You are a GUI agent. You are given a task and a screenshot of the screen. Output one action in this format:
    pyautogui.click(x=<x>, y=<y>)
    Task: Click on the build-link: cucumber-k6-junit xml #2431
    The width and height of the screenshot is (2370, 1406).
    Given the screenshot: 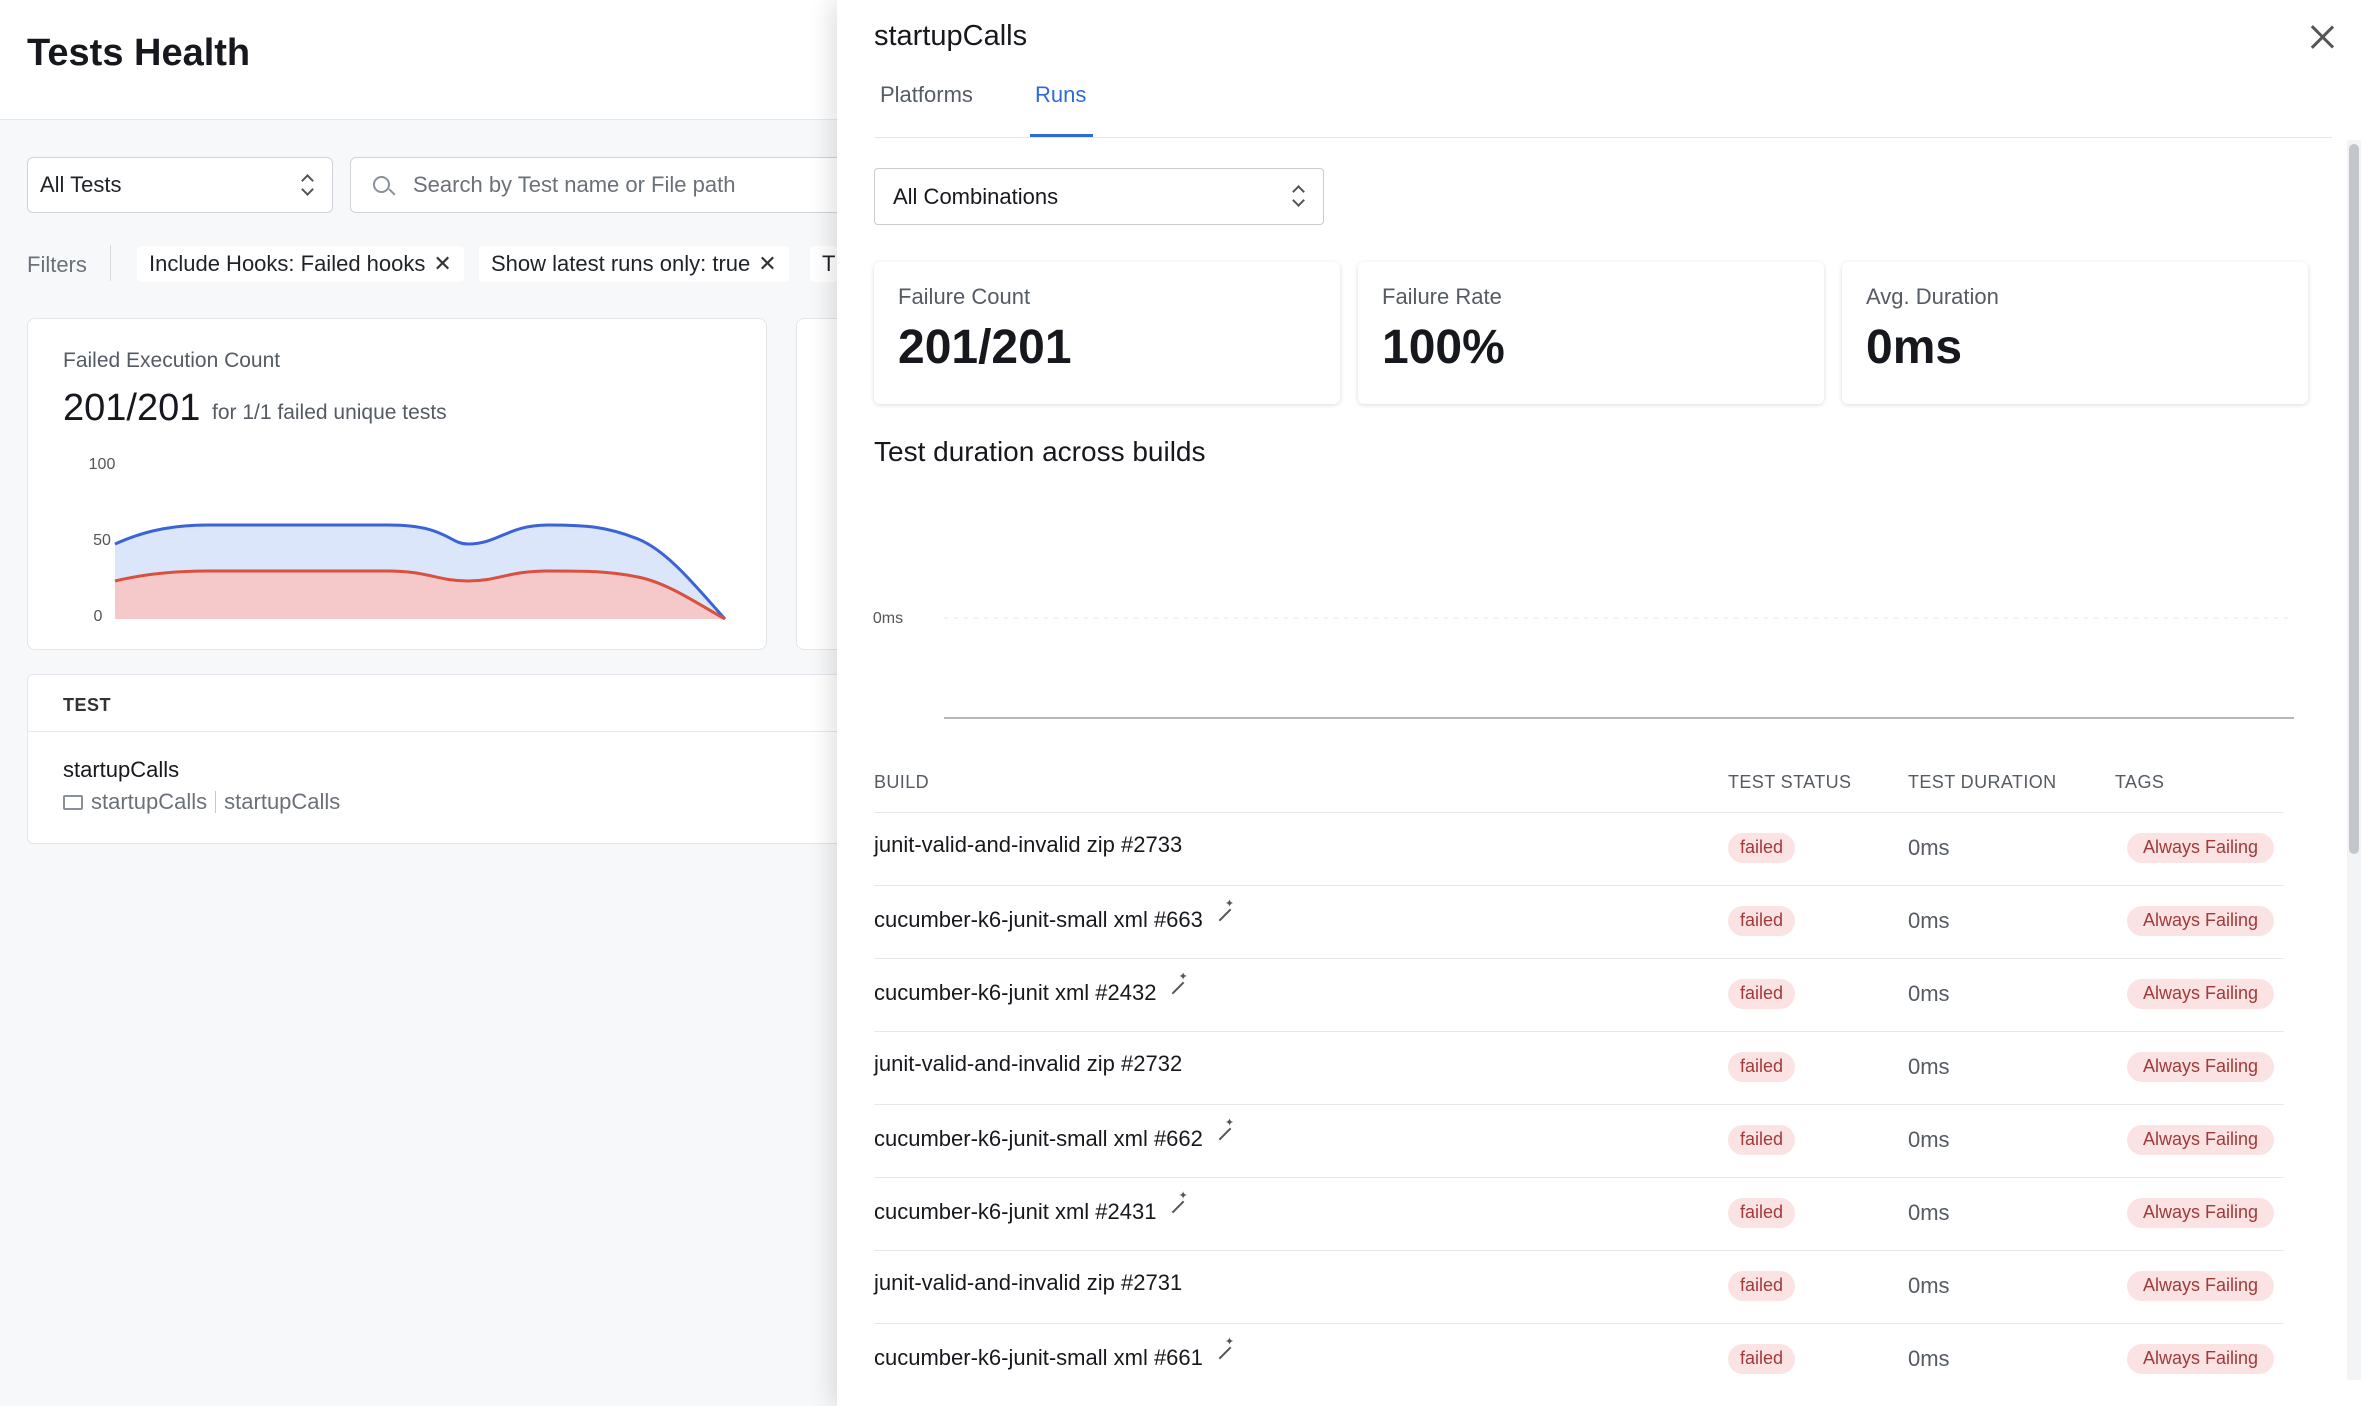 What is the action you would take?
    pyautogui.click(x=1031, y=1207)
    